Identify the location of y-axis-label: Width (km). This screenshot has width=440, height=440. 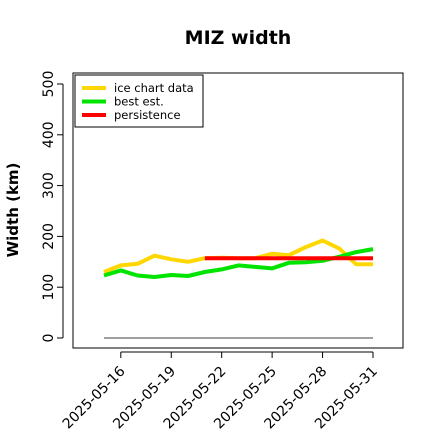
(13, 210).